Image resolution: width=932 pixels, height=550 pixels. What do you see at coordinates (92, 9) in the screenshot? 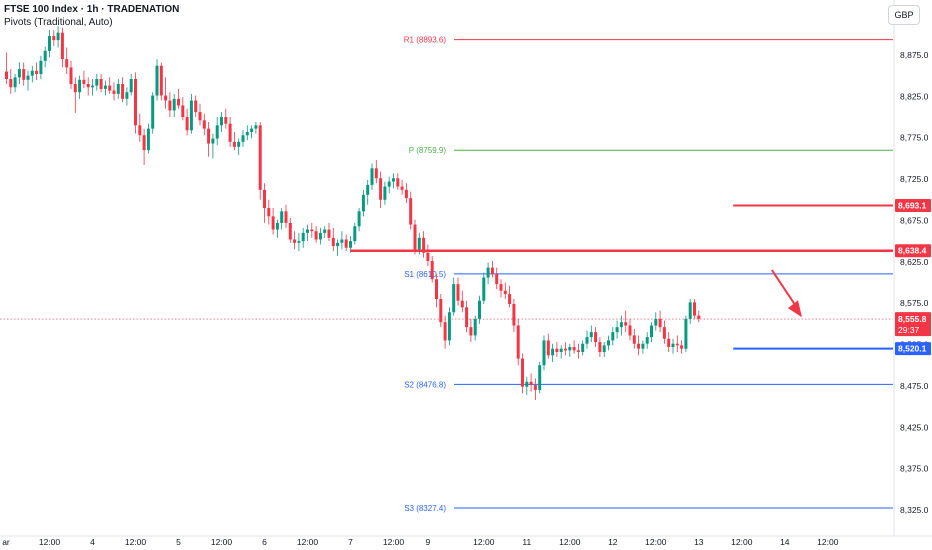
I see `symbol-title: FTSE 100 Index · 1h · TRADENATION` at bounding box center [92, 9].